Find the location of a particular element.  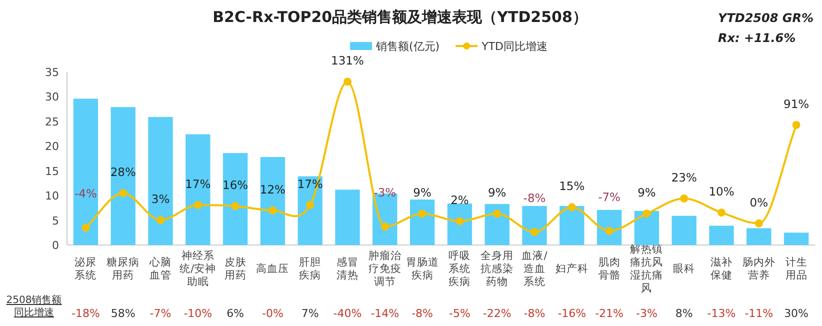

data-label: 2% is located at coordinates (459, 200).